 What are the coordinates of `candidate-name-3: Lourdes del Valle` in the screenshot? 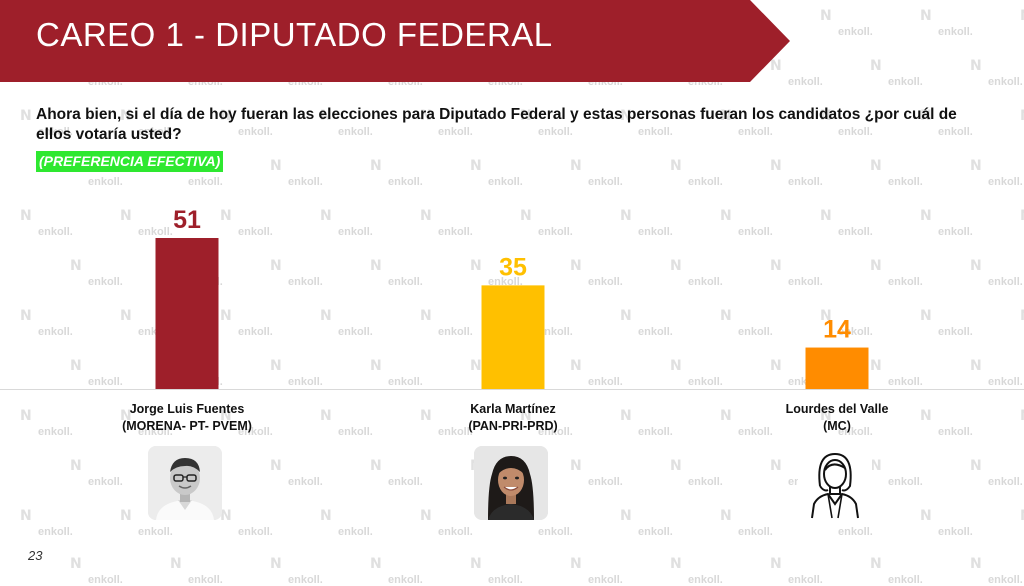 It's located at (837, 409).